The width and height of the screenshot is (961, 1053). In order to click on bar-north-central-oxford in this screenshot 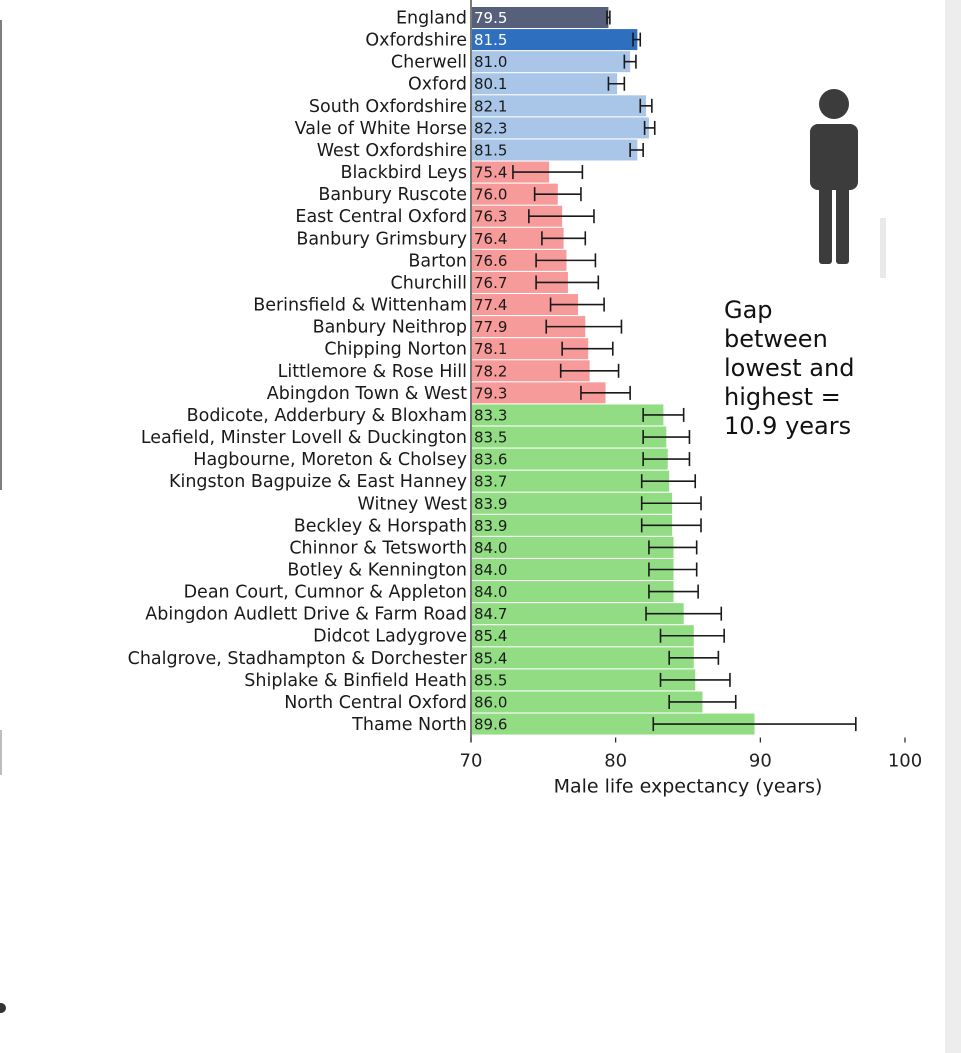, I will do `click(587, 702)`.